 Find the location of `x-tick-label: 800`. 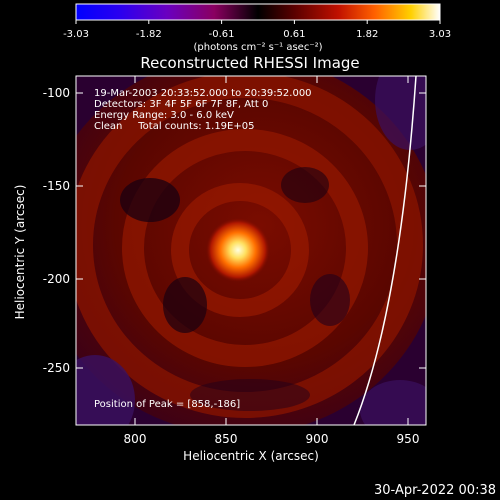

x-tick-label: 800 is located at coordinates (135, 439).